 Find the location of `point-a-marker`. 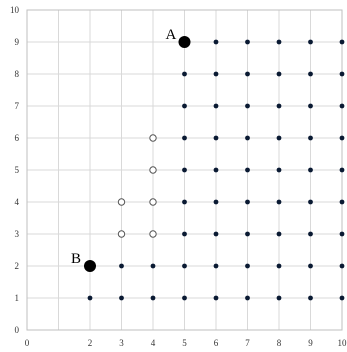

point-a-marker is located at coordinates (184, 42).